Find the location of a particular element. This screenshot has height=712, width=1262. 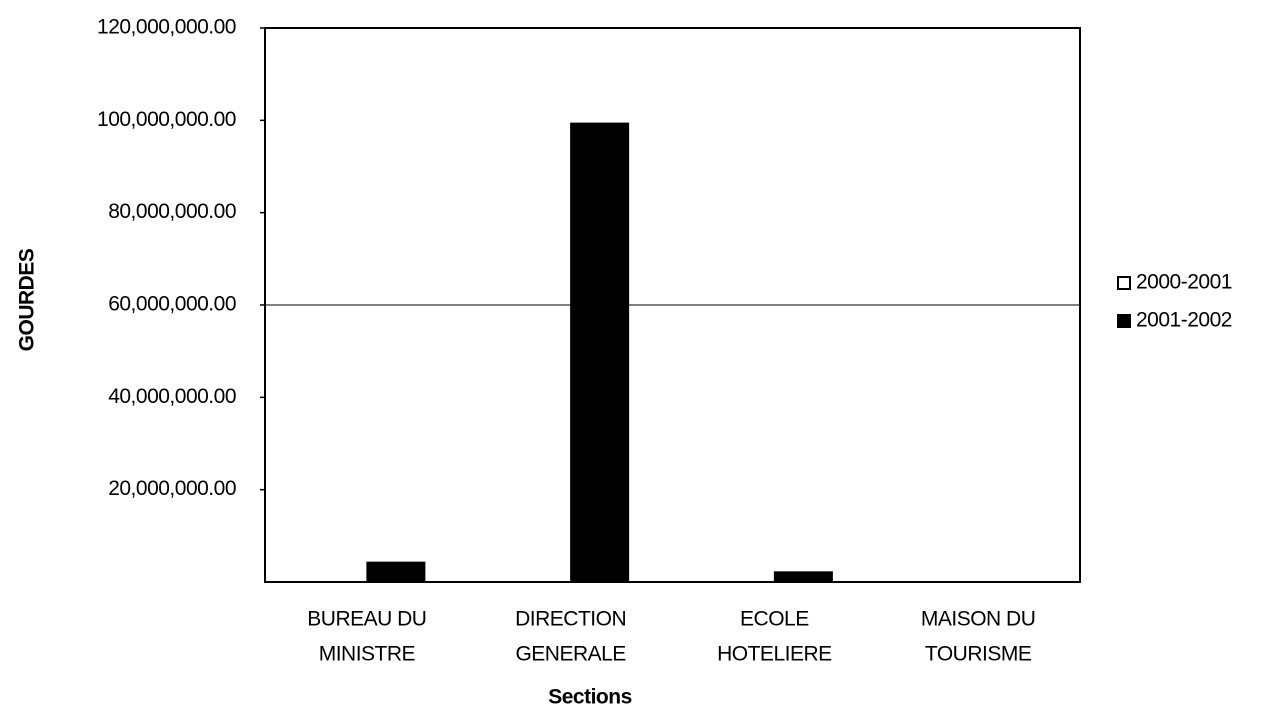

y-tick-label: 60,000,000.00 is located at coordinates (172, 304).